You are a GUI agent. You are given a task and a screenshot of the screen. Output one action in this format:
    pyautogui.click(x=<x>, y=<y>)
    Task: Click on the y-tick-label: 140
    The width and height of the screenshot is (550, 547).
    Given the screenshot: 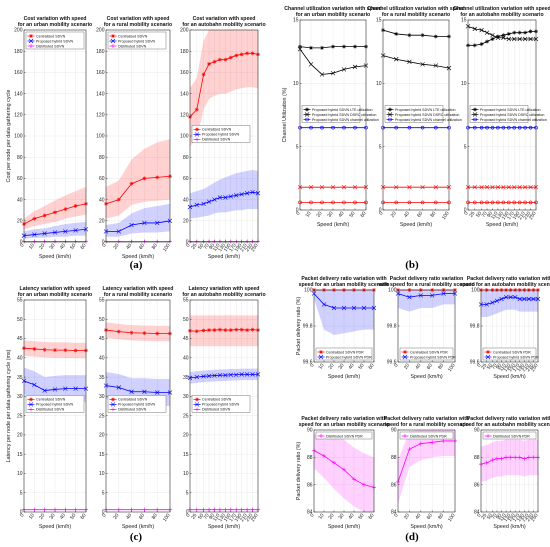 What is the action you would take?
    pyautogui.click(x=18, y=94)
    